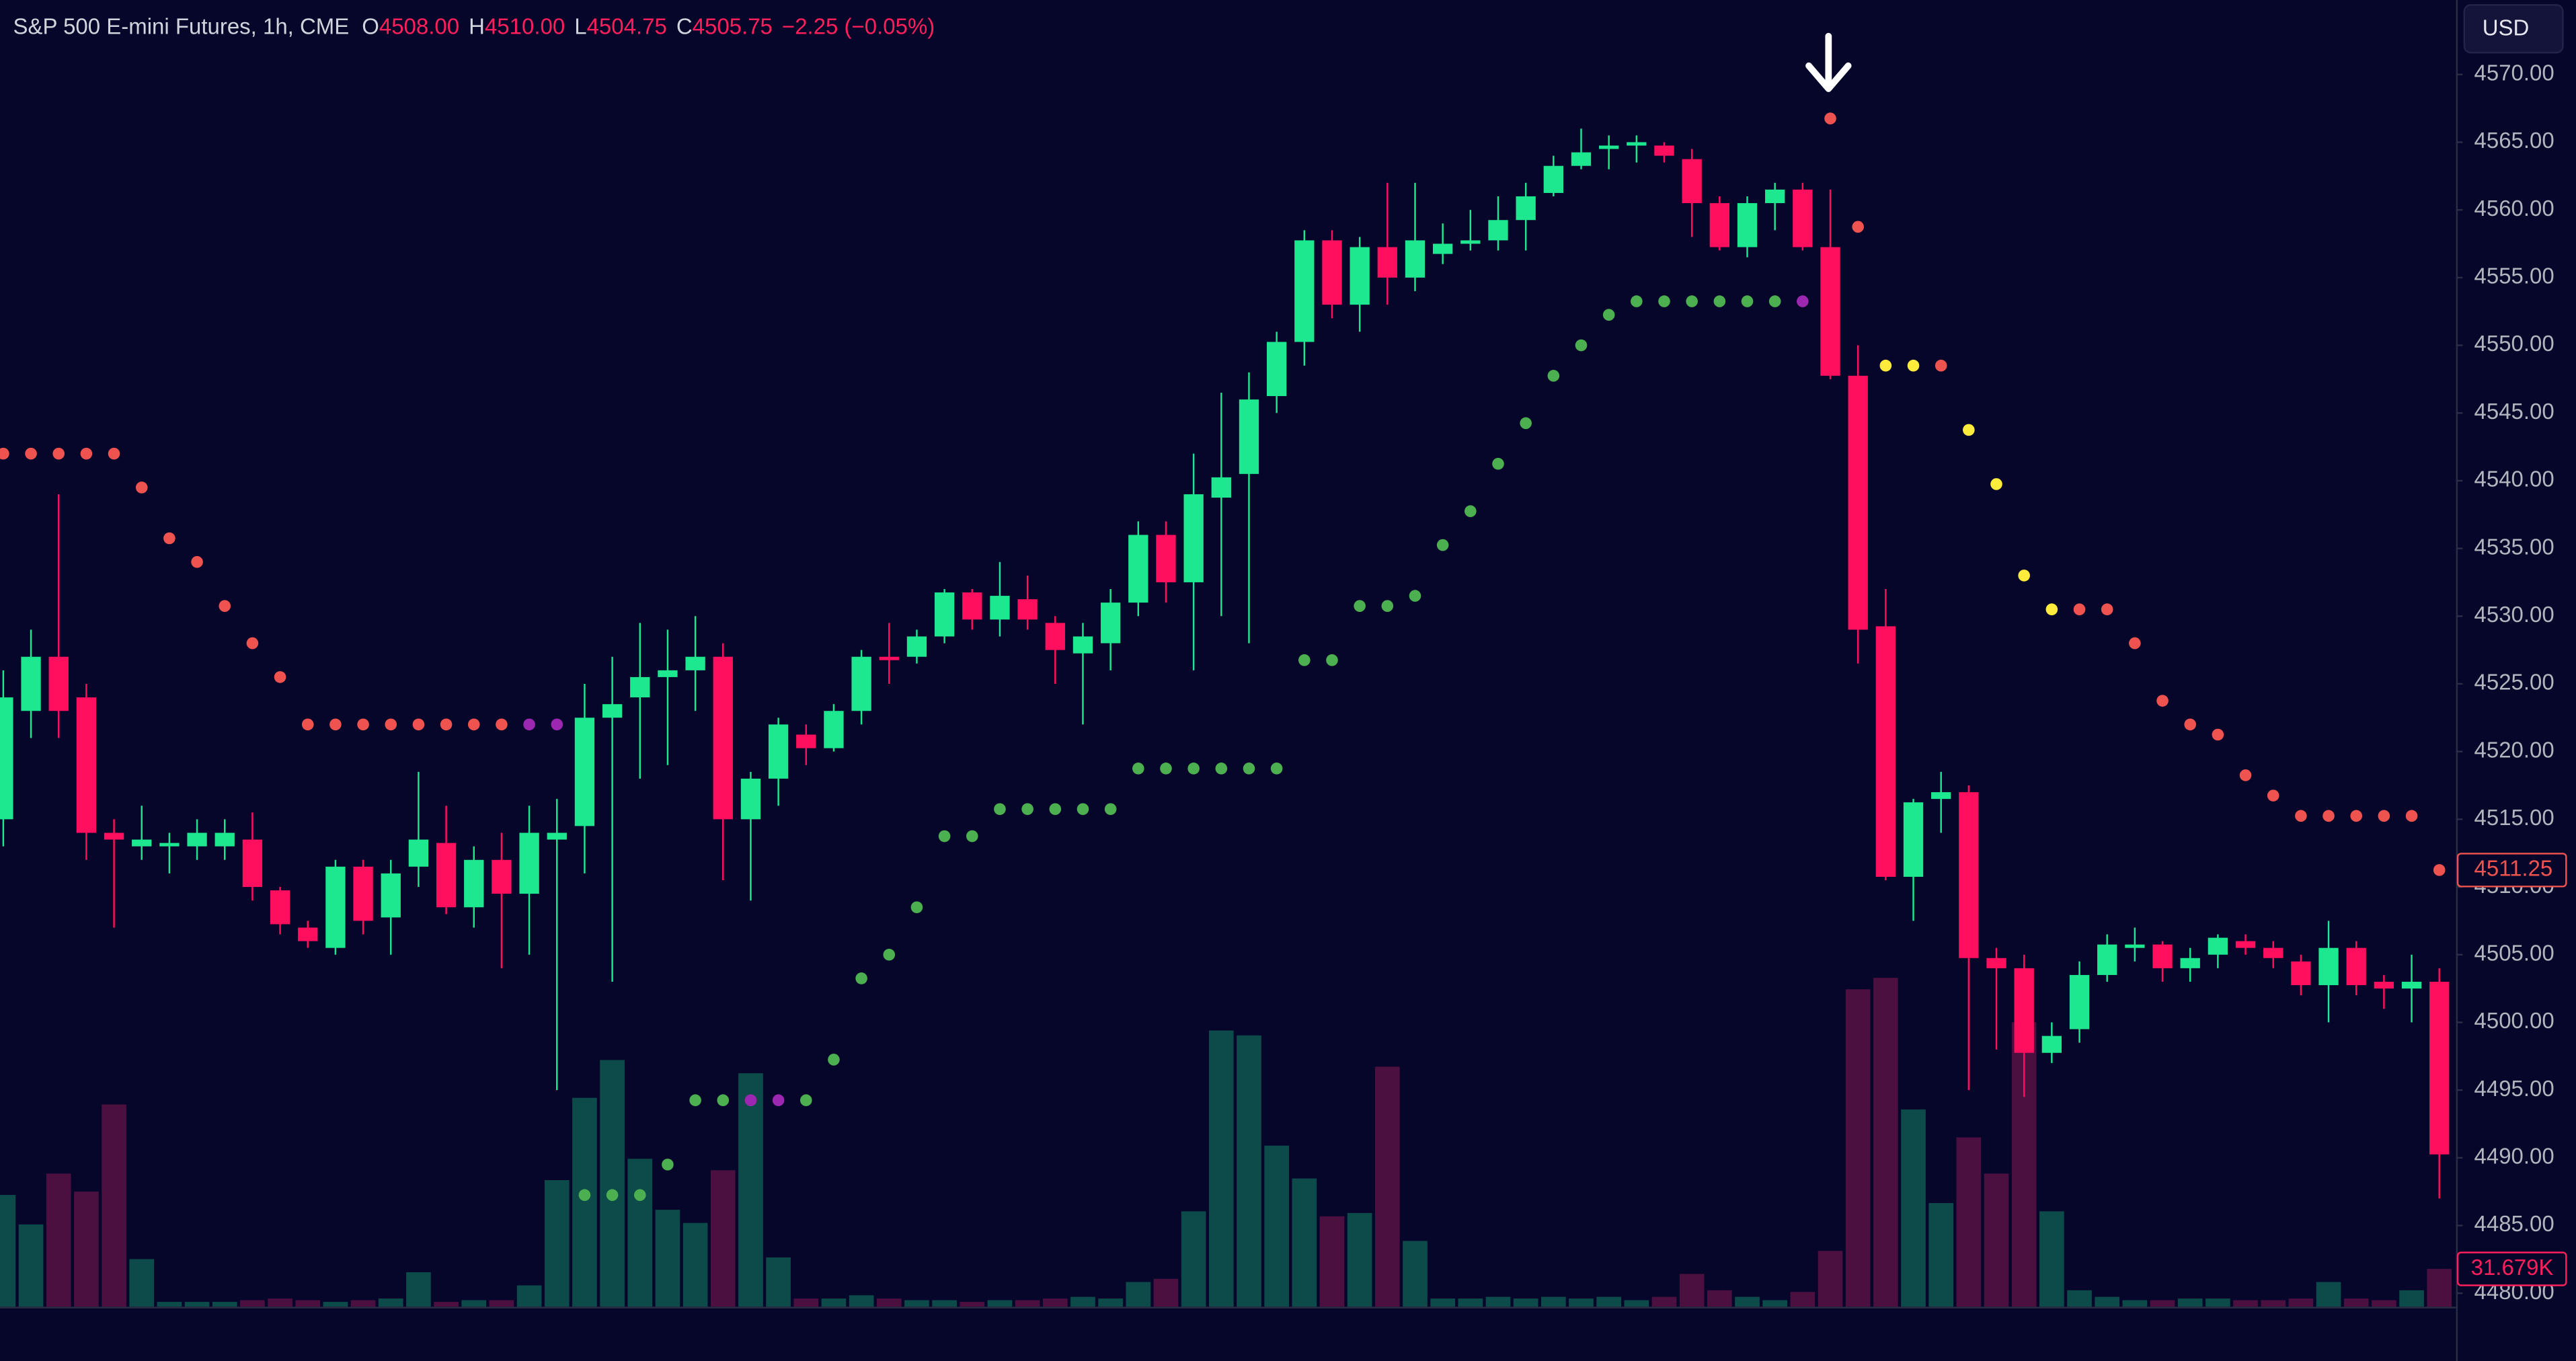 This screenshot has height=1361, width=2576. I want to click on currency-button: USD, so click(2513, 29).